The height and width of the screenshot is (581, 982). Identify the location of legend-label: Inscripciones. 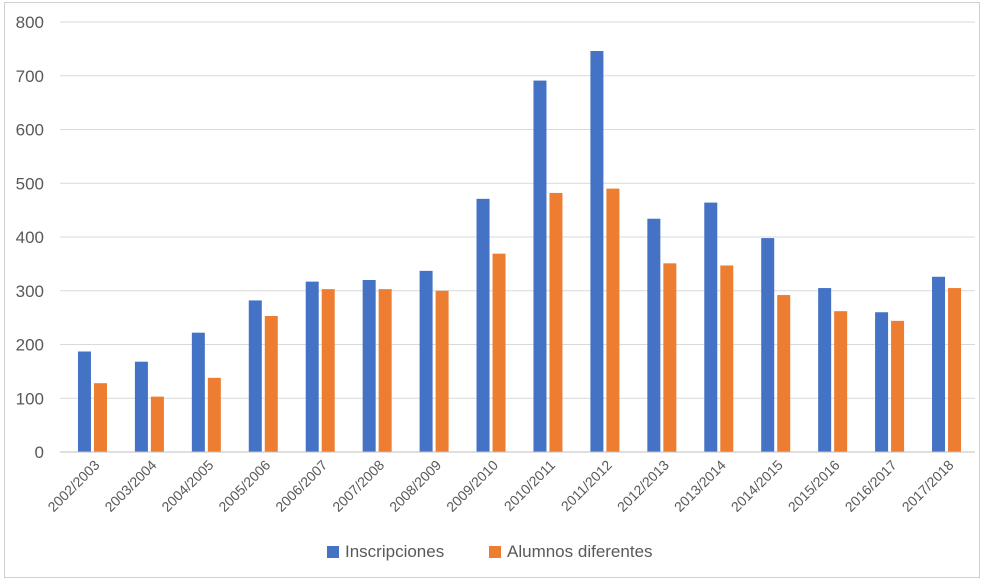
(394, 551).